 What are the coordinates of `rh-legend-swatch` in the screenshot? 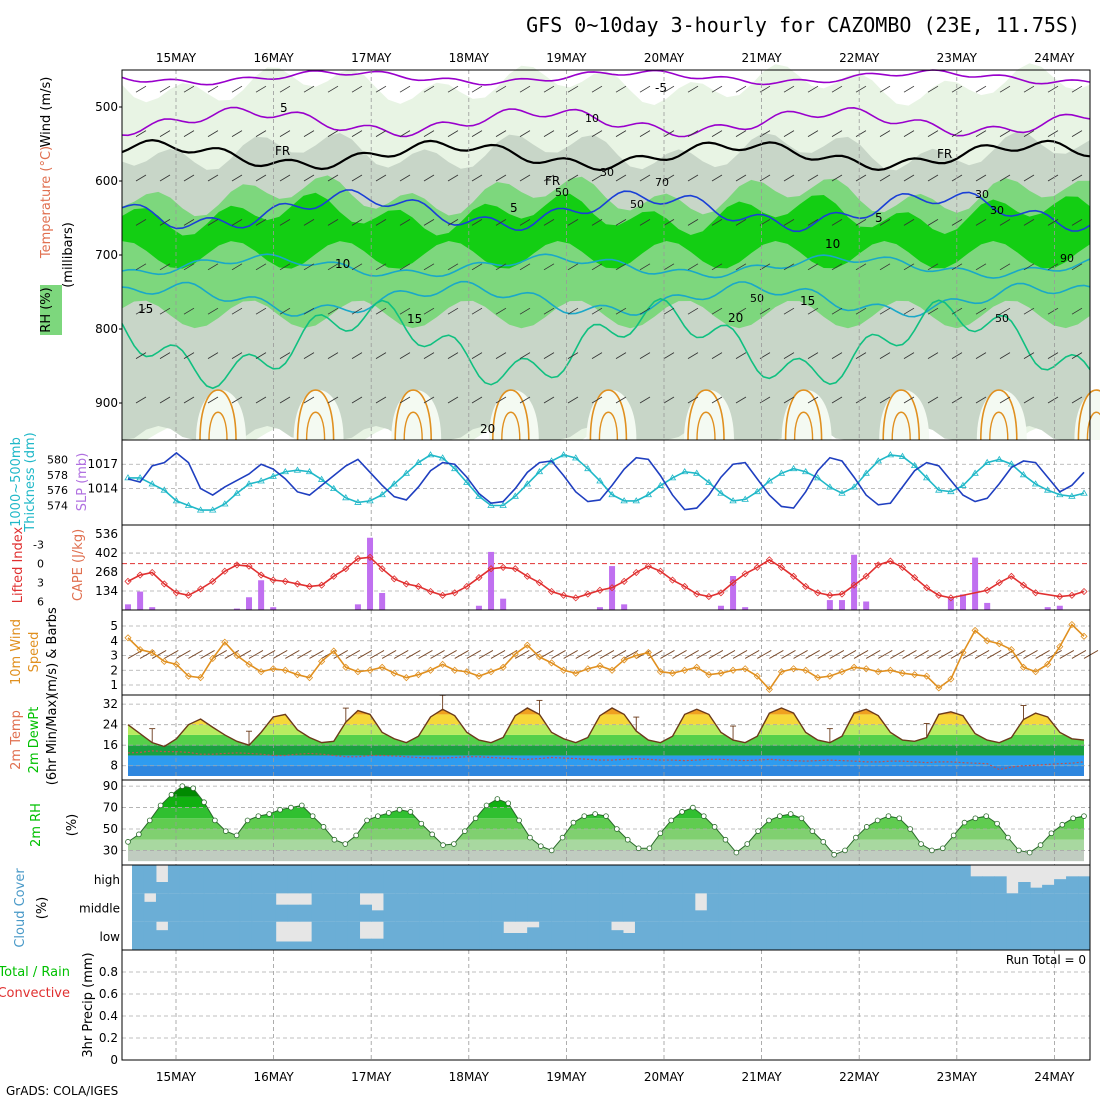 It's located at (51, 310).